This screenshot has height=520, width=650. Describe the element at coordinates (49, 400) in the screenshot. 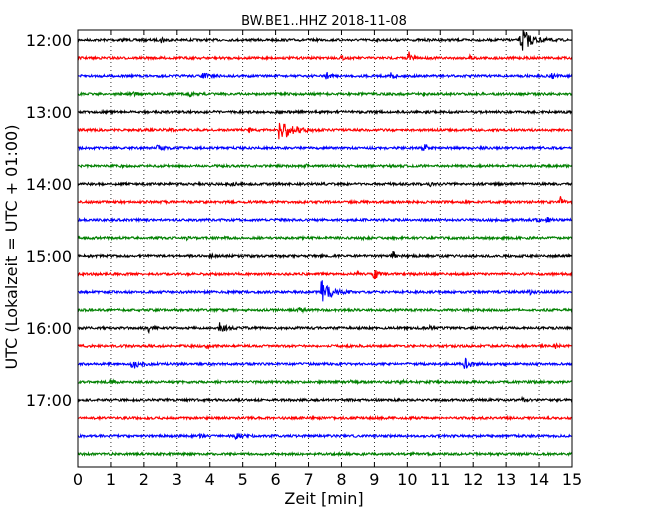

I see `y-tick-label-5: 17:00` at that location.